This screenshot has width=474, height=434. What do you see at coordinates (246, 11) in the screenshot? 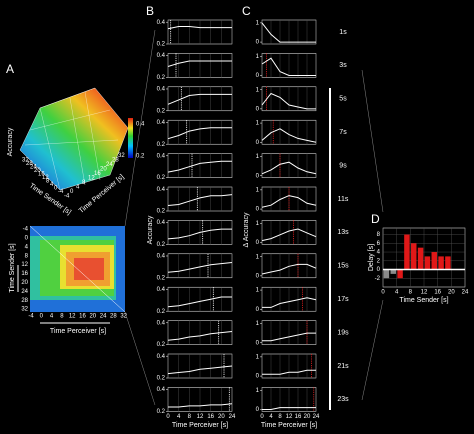
I see `panel-label: C` at bounding box center [246, 11].